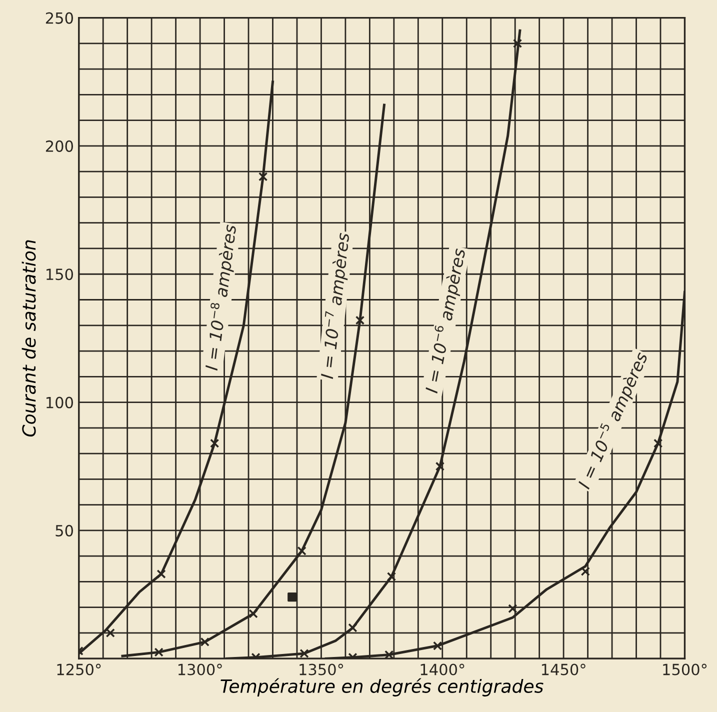  What do you see at coordinates (322, 670) in the screenshot?
I see `x-tick-label: 1350°` at bounding box center [322, 670].